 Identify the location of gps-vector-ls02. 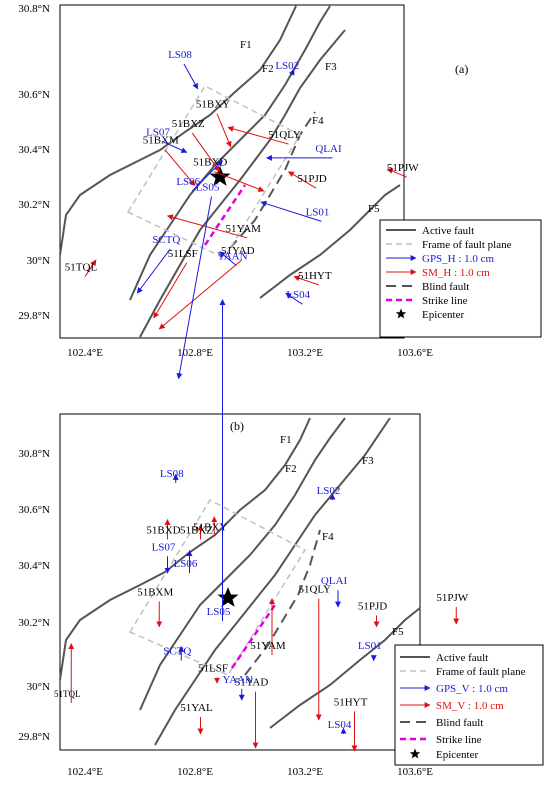
(291, 72).